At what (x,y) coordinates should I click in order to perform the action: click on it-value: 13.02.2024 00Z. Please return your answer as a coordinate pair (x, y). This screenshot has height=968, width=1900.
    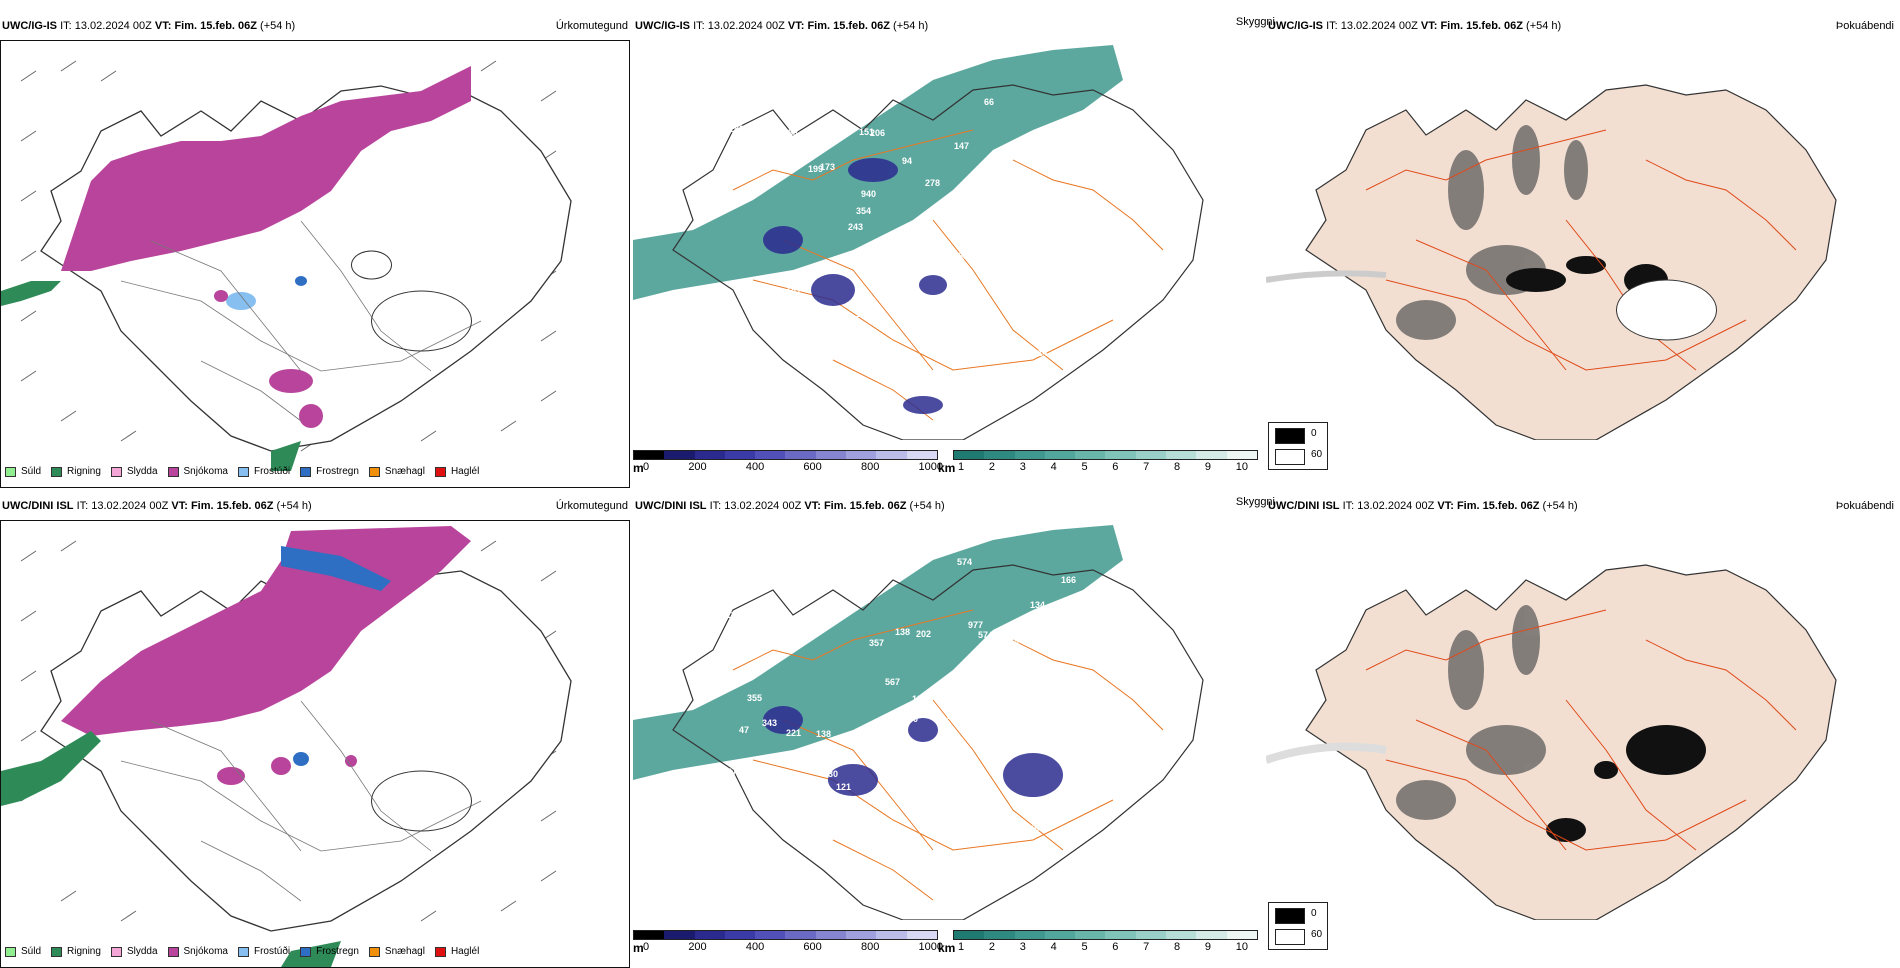
    Looking at the image, I should click on (1396, 506).